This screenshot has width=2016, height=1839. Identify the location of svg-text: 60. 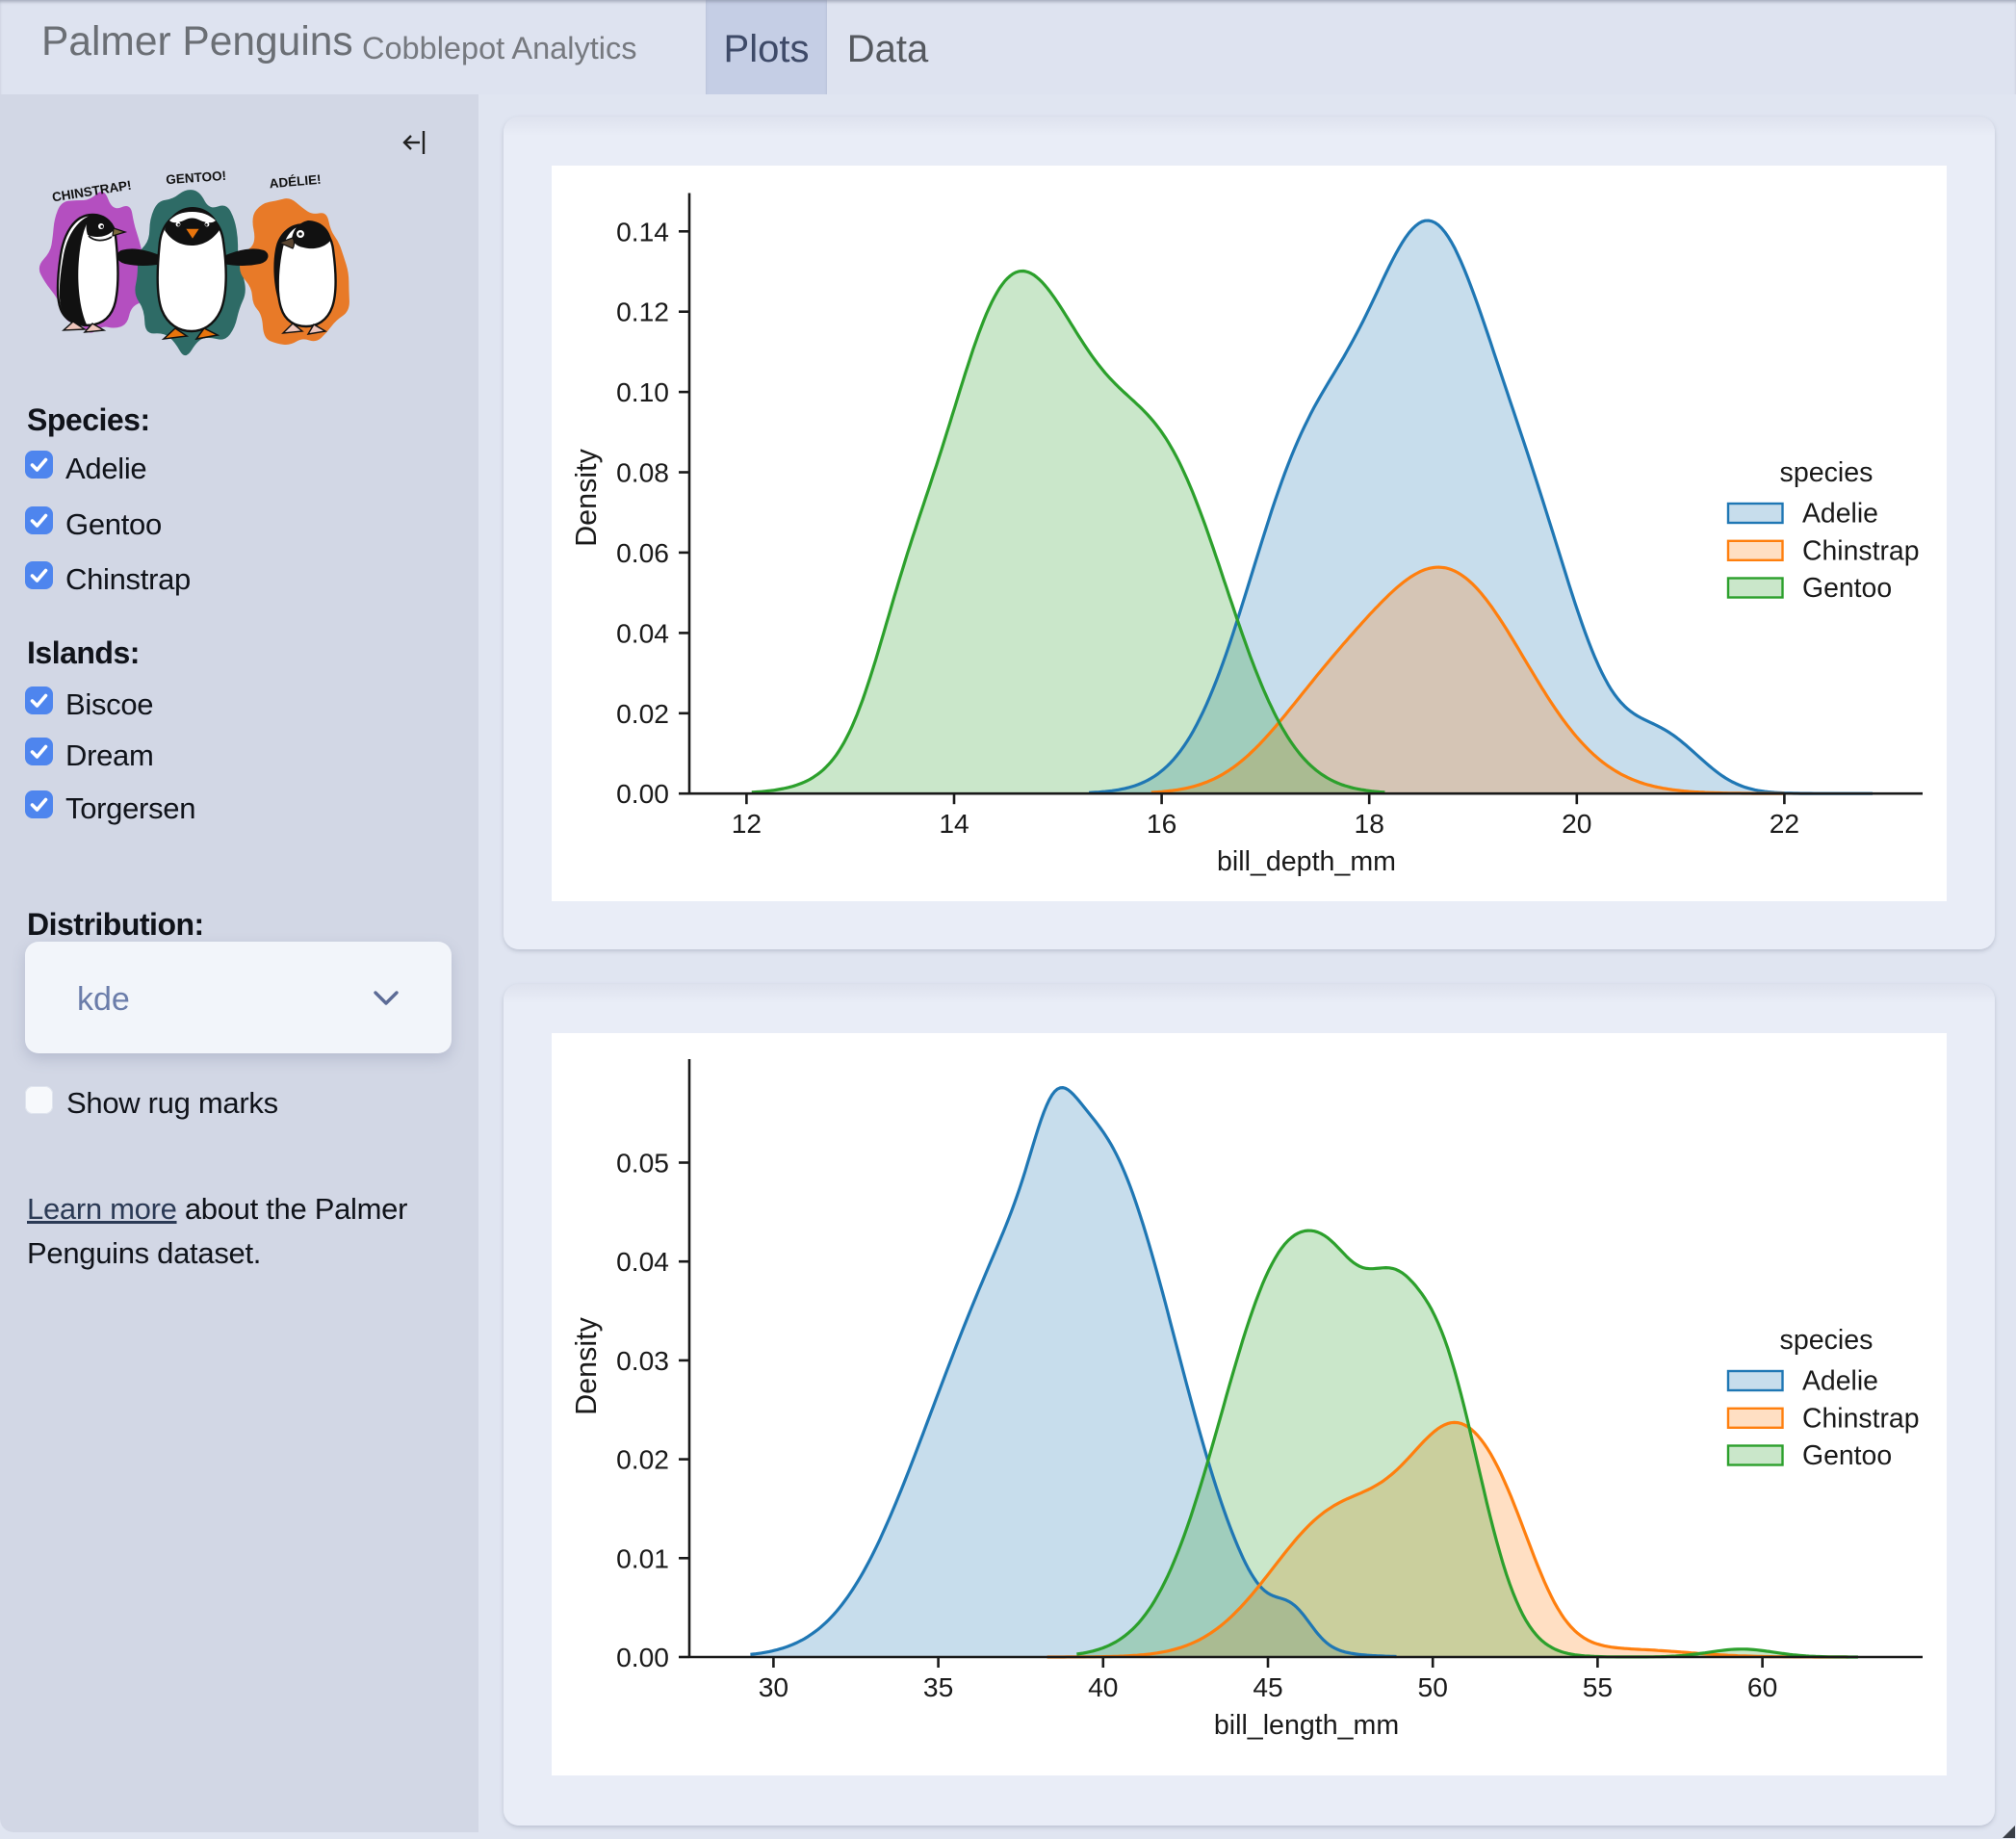
(1762, 1686).